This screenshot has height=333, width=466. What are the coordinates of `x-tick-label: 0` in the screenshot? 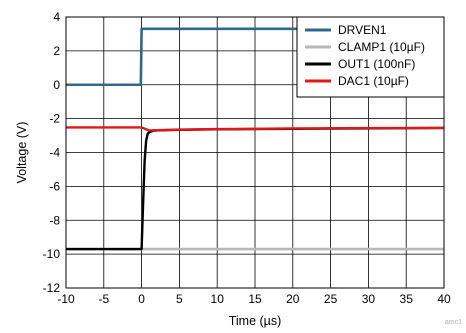 It's located at (141, 299).